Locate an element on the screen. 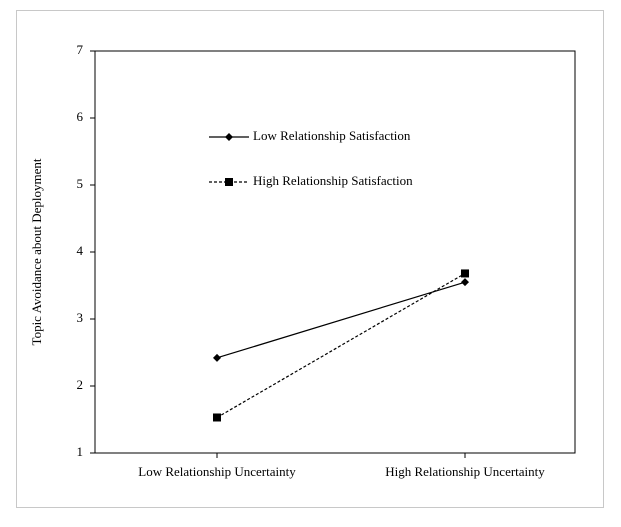 The height and width of the screenshot is (527, 621). legend-label: High Relationship Satisfaction is located at coordinates (333, 180).